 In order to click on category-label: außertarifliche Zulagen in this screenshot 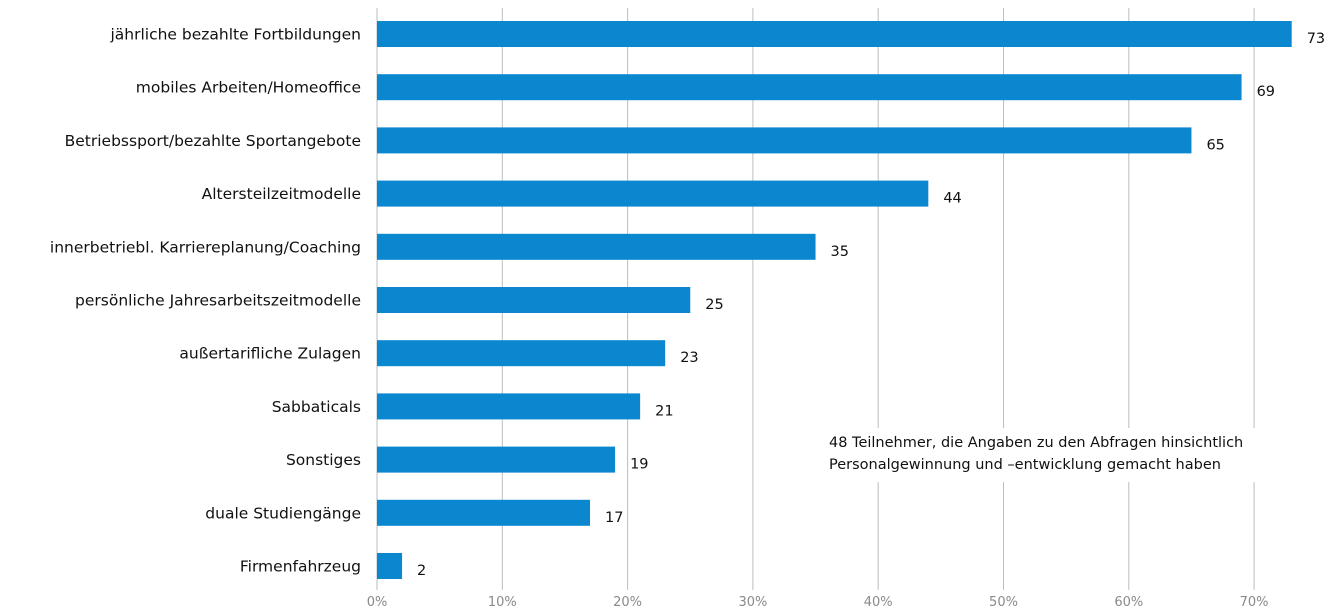, I will do `click(270, 354)`.